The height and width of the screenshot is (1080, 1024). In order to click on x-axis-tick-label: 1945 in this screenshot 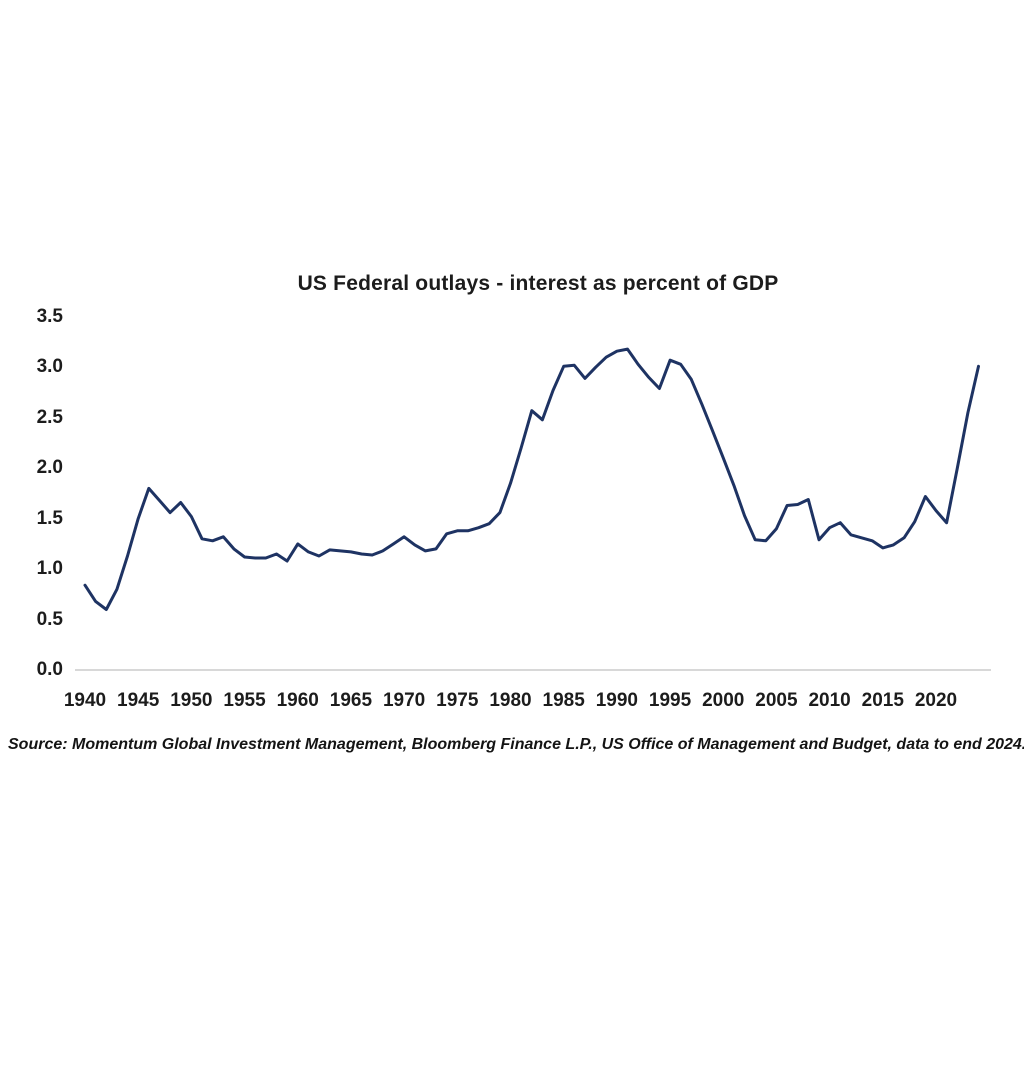, I will do `click(138, 700)`.